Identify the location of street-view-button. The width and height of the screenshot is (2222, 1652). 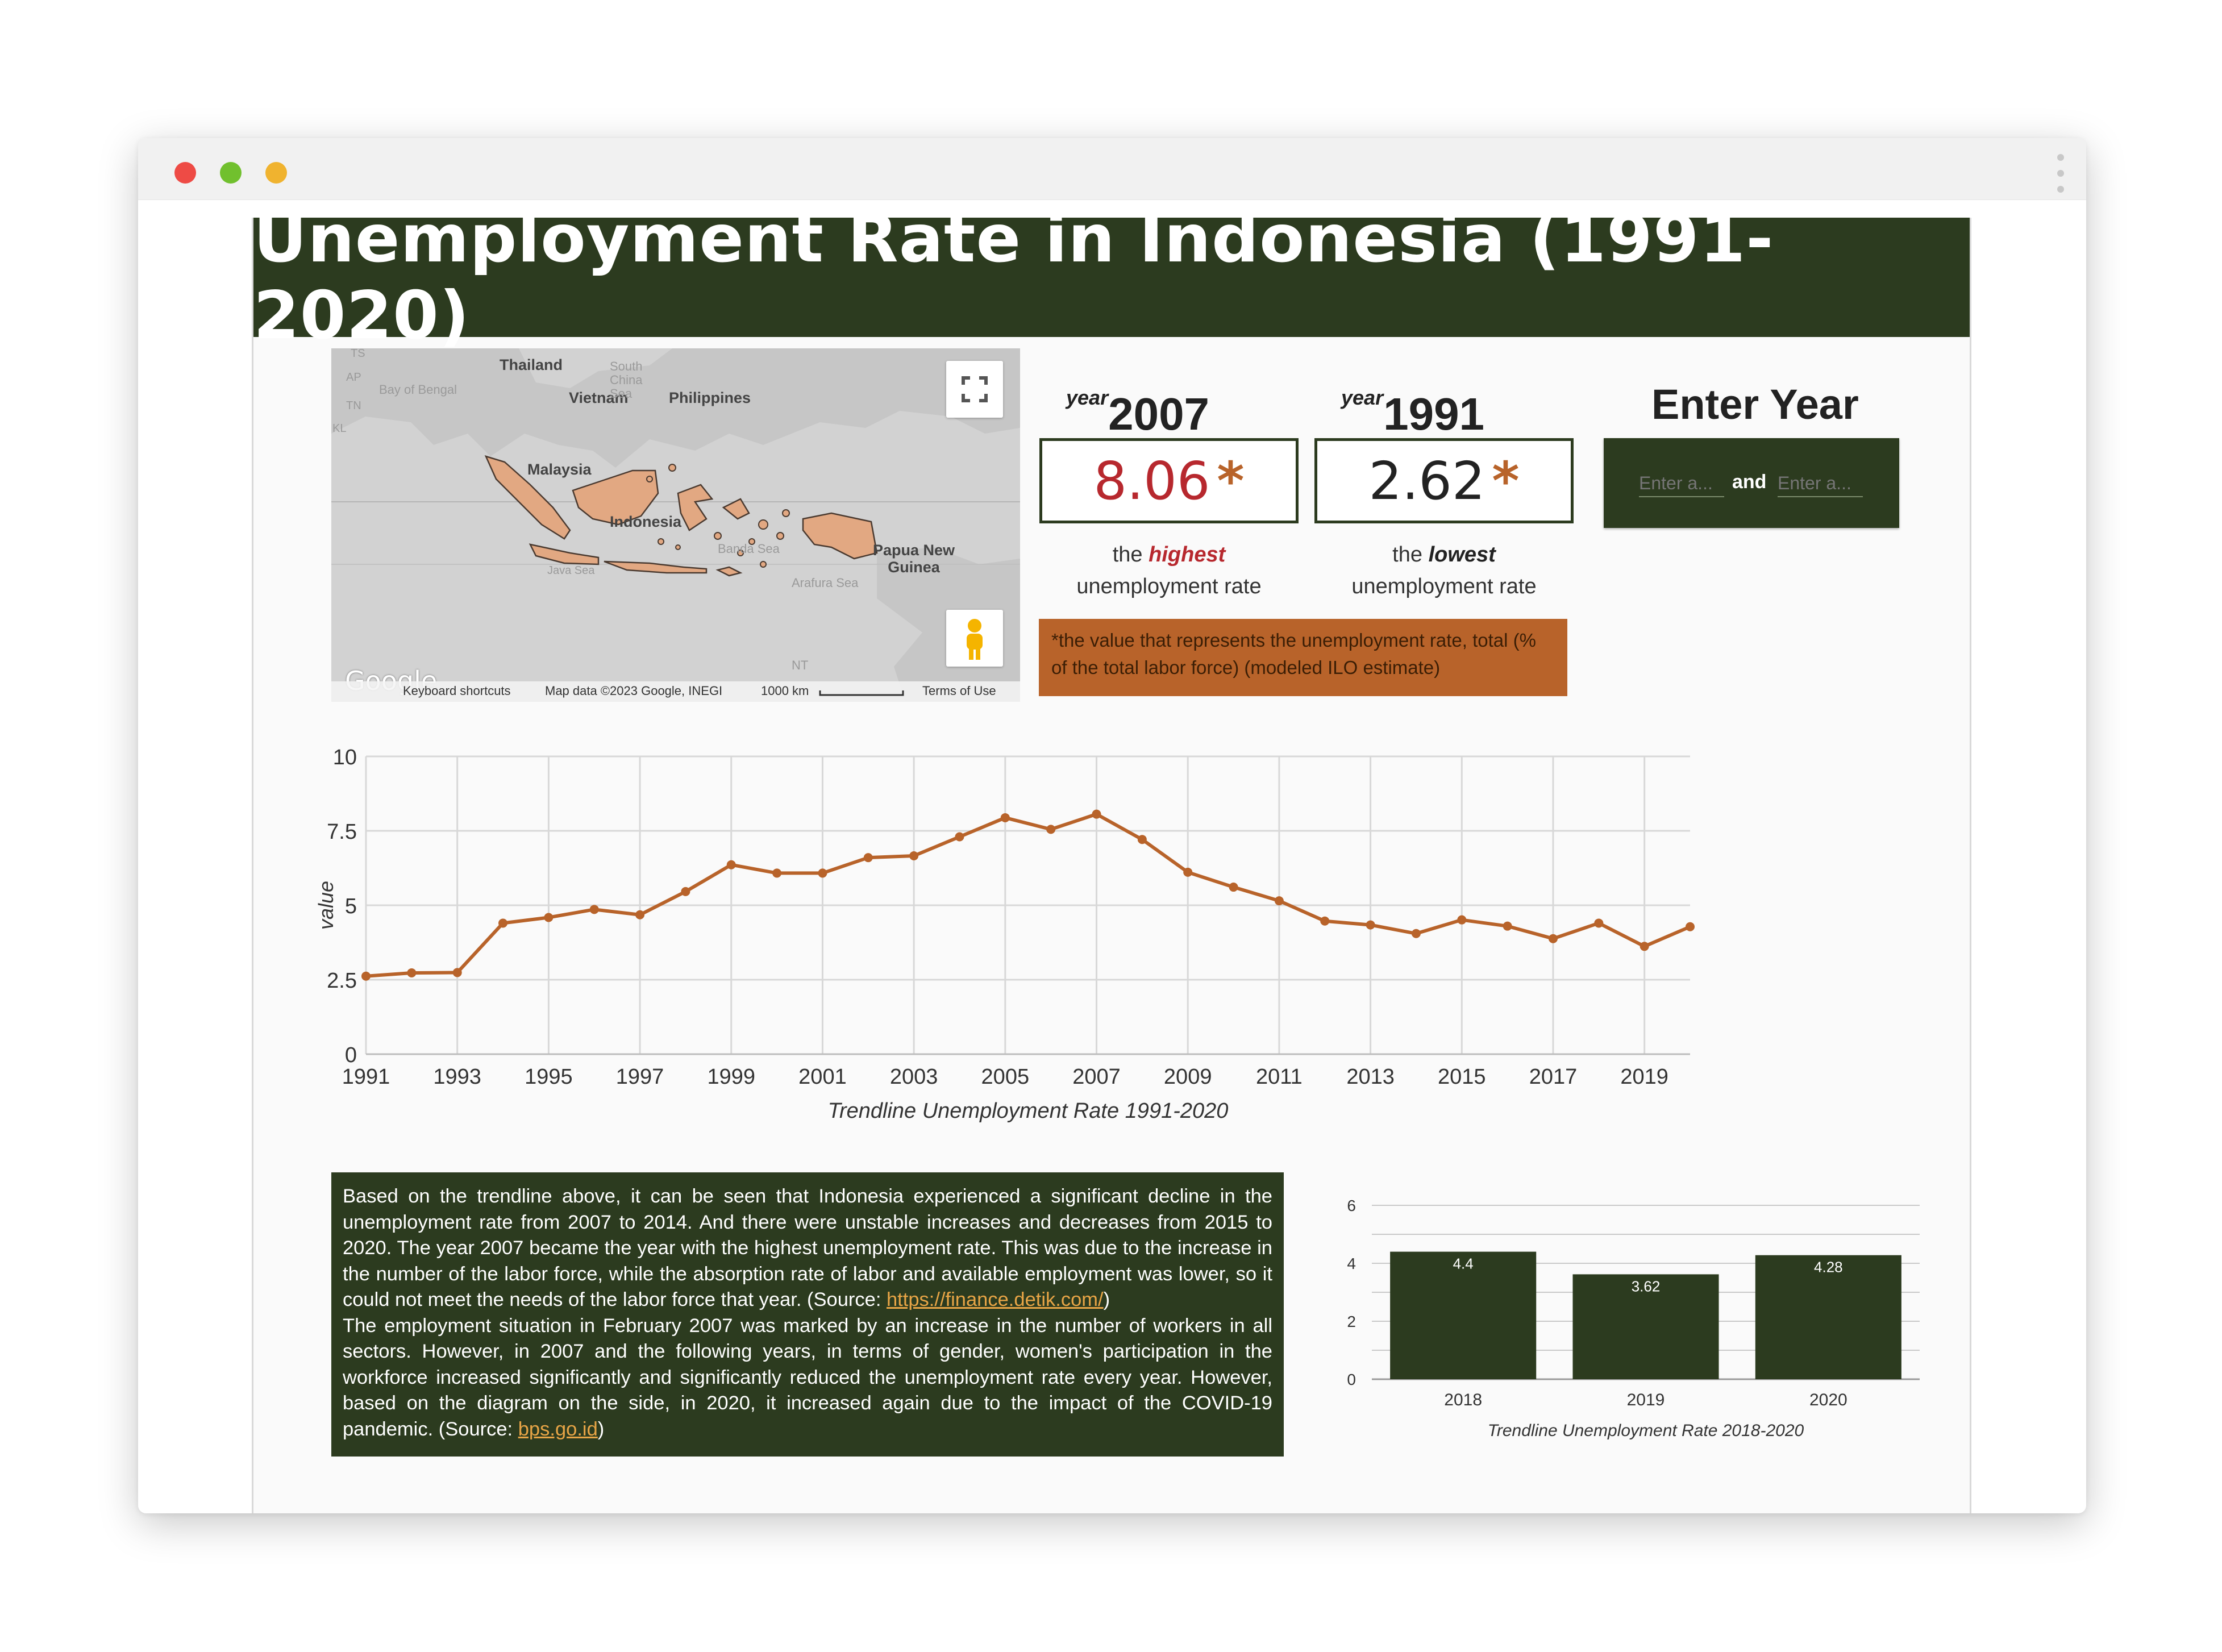
(974, 638).